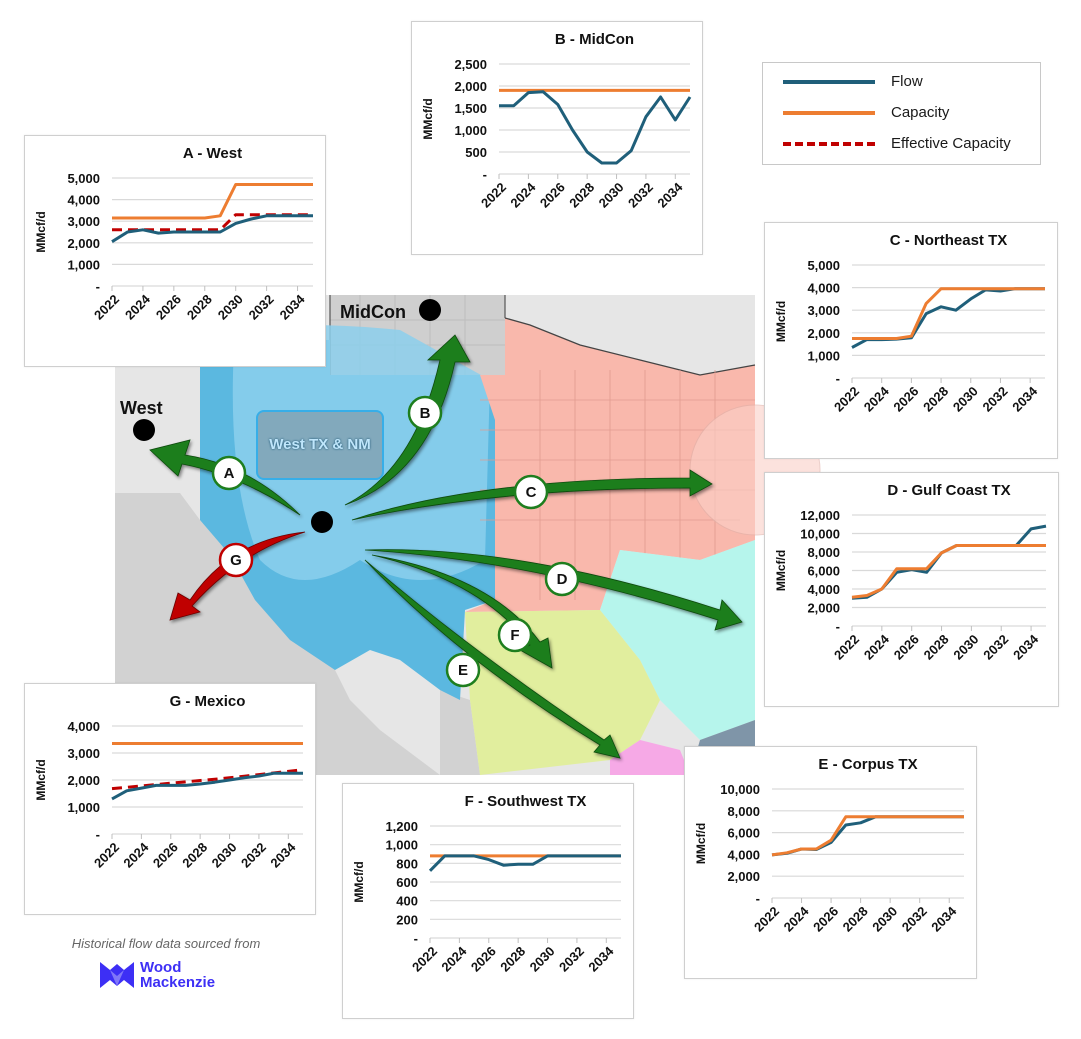 This screenshot has height=1039, width=1081. Describe the element at coordinates (425, 413) in the screenshot. I see `svg-text: B` at that location.